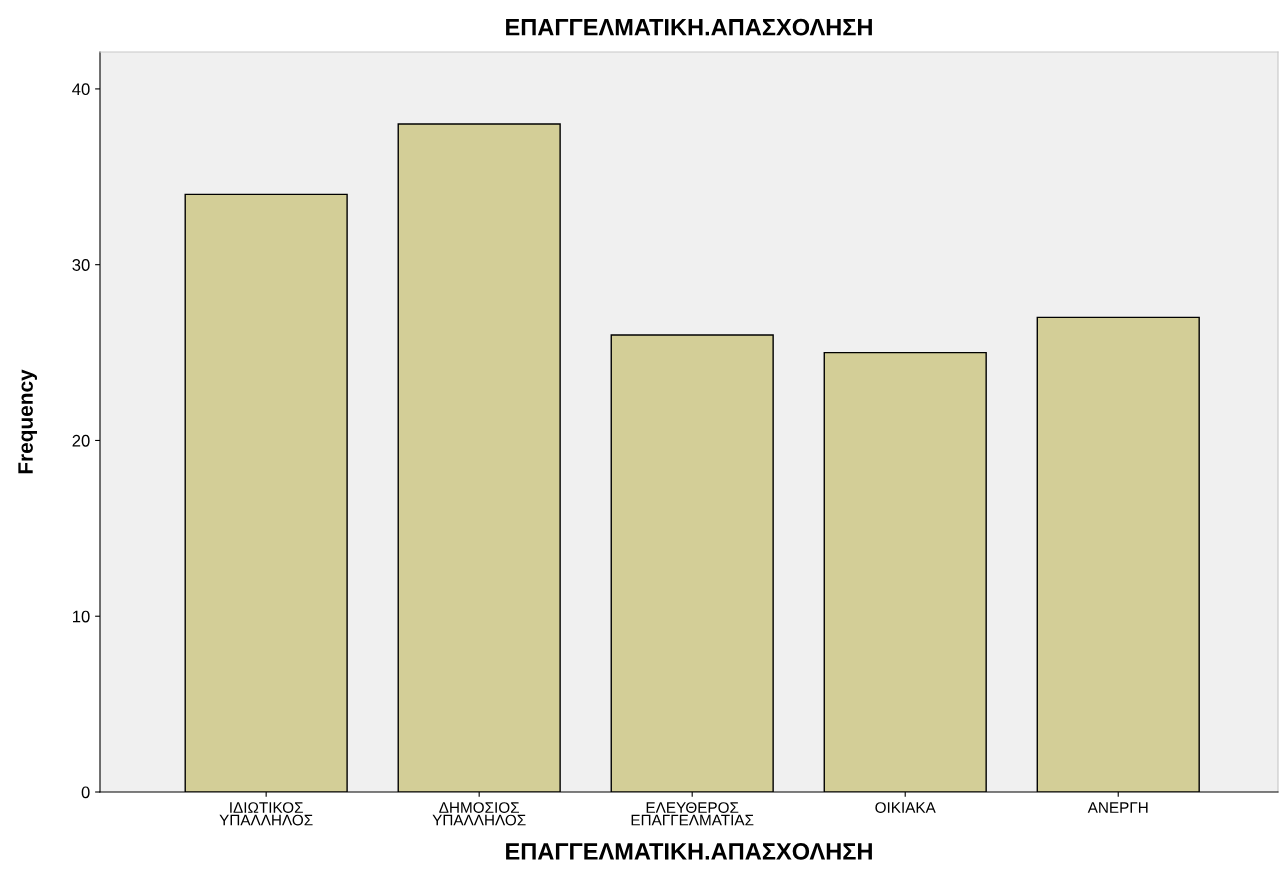 This screenshot has height=892, width=1279. I want to click on y-tick-label: 30, so click(81, 265).